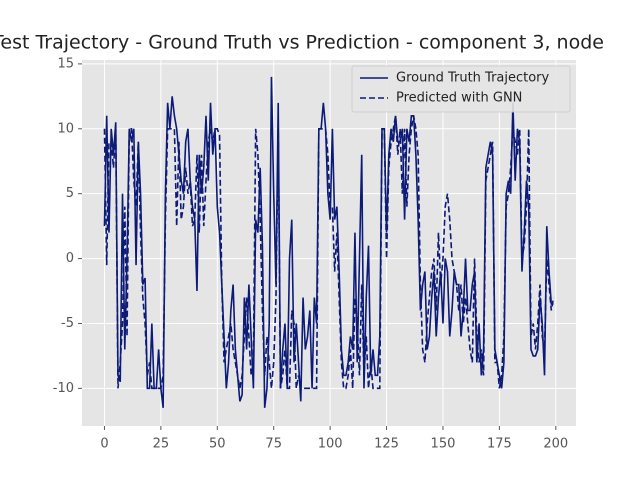 This screenshot has height=480, width=640. What do you see at coordinates (65, 128) in the screenshot?
I see `y-tick-label: 10` at bounding box center [65, 128].